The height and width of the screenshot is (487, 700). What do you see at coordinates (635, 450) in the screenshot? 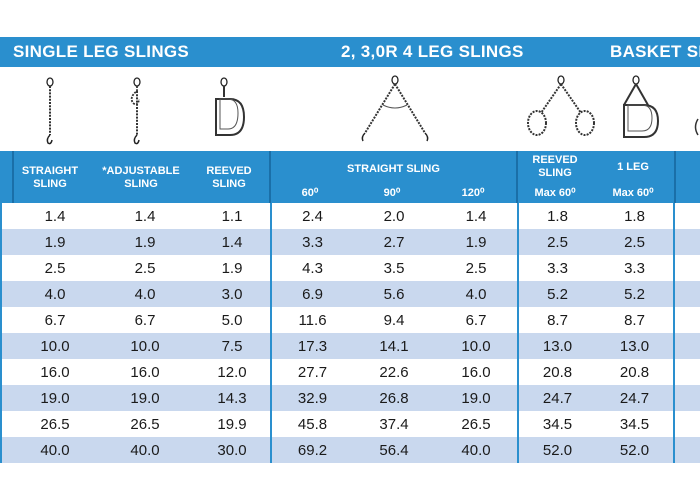
I see `table-cell: 52.0` at bounding box center [635, 450].